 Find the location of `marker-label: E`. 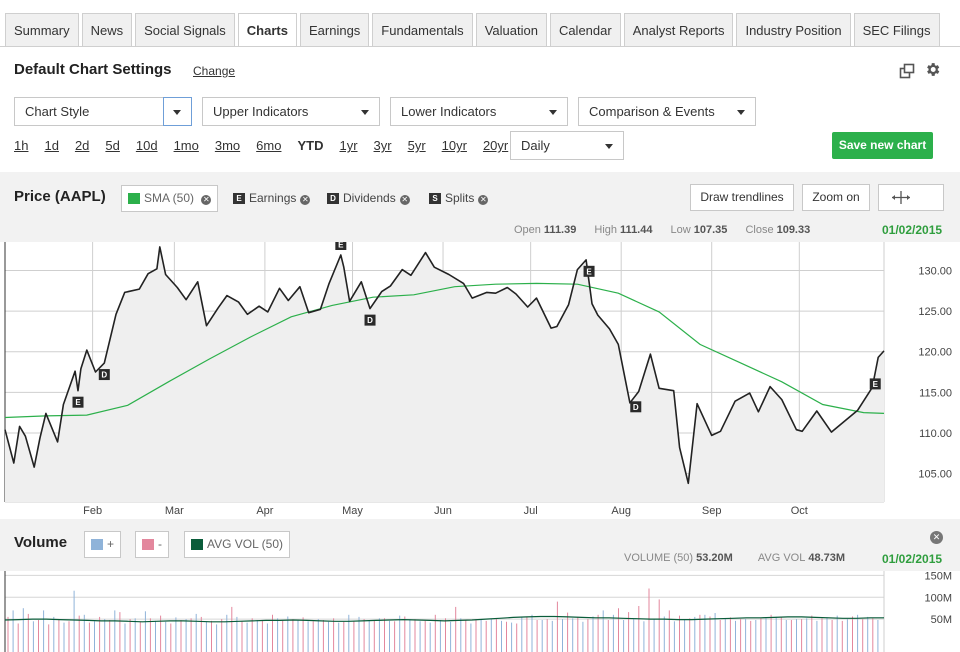

marker-label: E is located at coordinates (341, 246).